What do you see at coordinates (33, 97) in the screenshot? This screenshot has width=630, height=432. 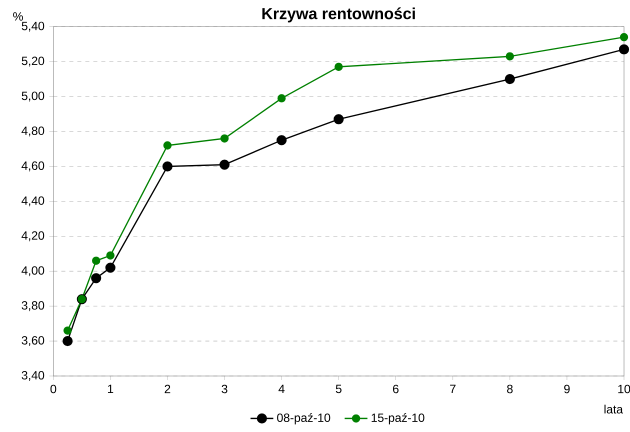 I see `y-tick-label: 5,00` at bounding box center [33, 97].